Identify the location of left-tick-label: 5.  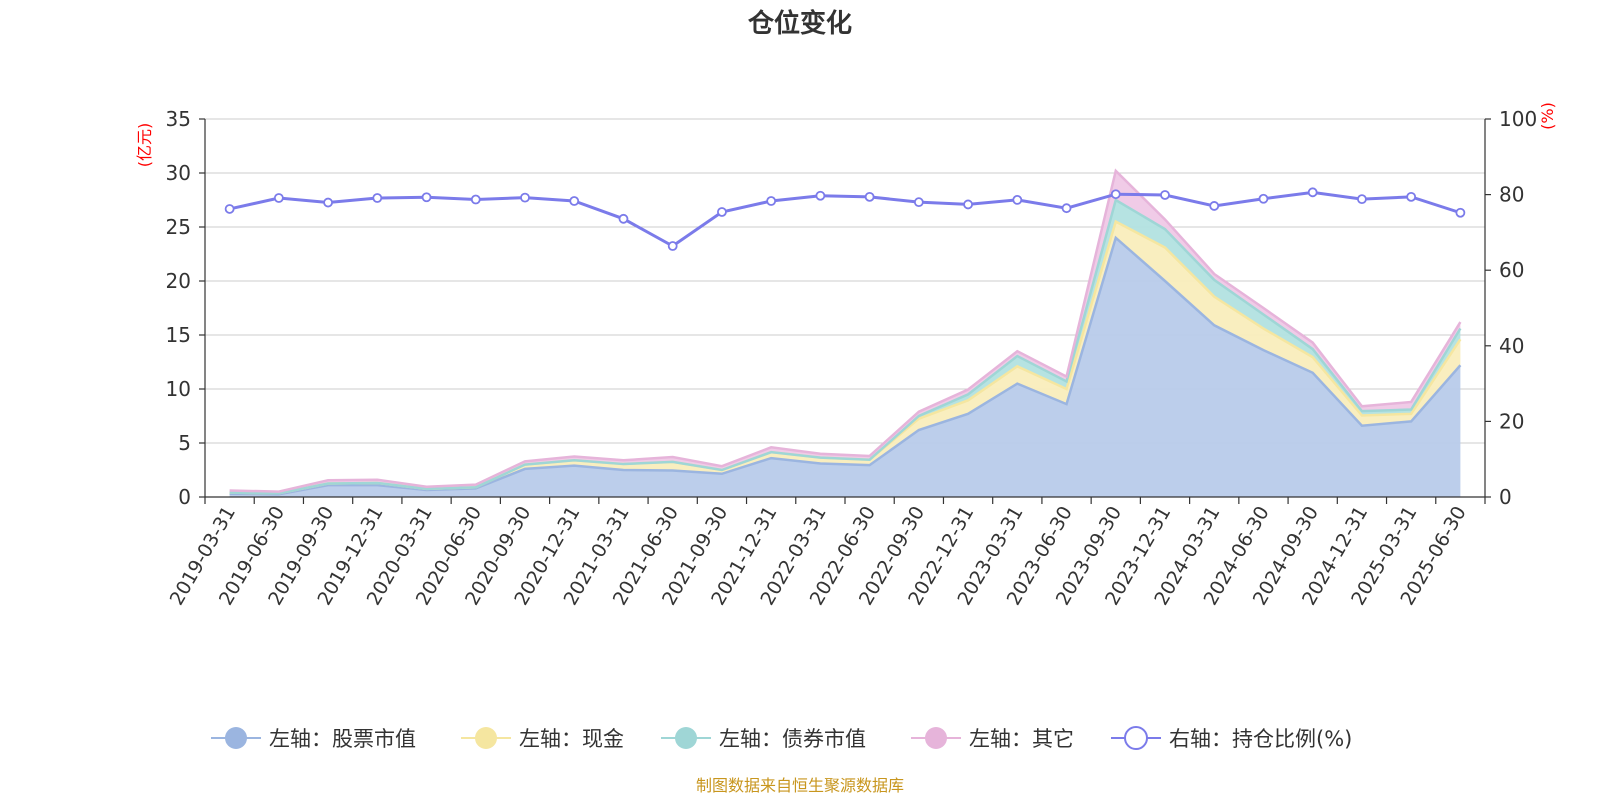
(184, 443).